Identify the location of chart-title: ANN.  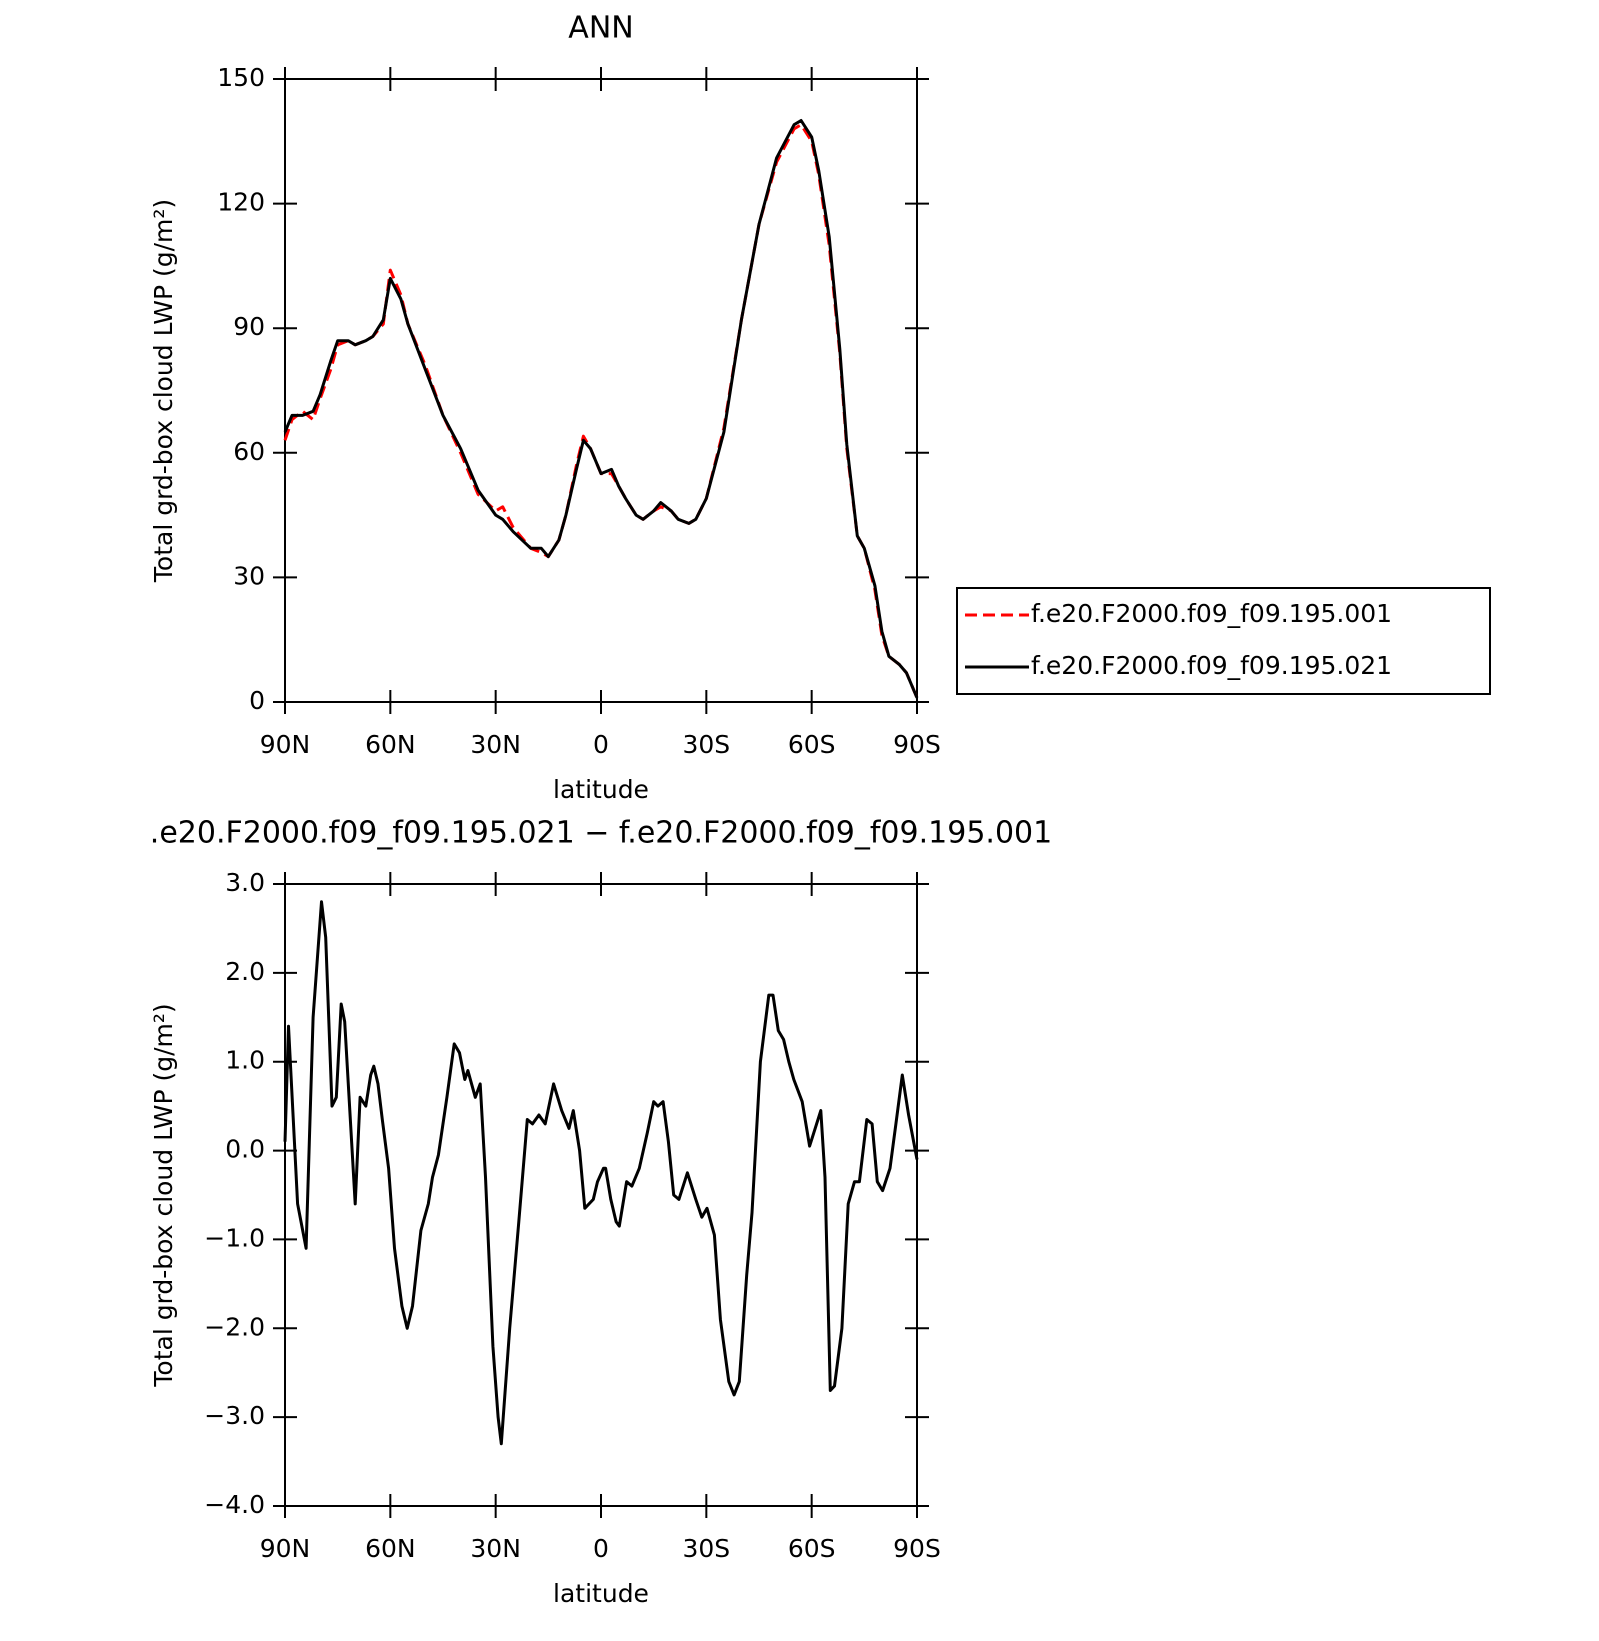
(600, 28).